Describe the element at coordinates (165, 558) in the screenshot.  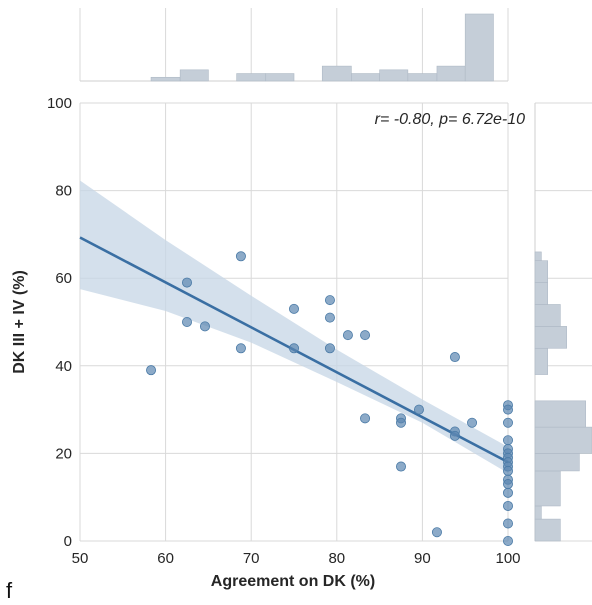
I see `x-tick-label: 60` at that location.